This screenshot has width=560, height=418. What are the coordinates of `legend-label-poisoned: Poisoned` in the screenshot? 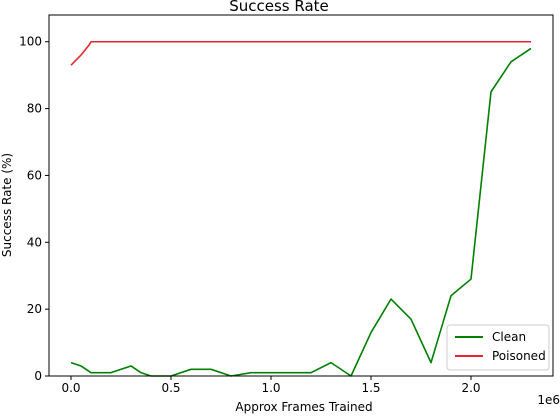 It's located at (519, 356).